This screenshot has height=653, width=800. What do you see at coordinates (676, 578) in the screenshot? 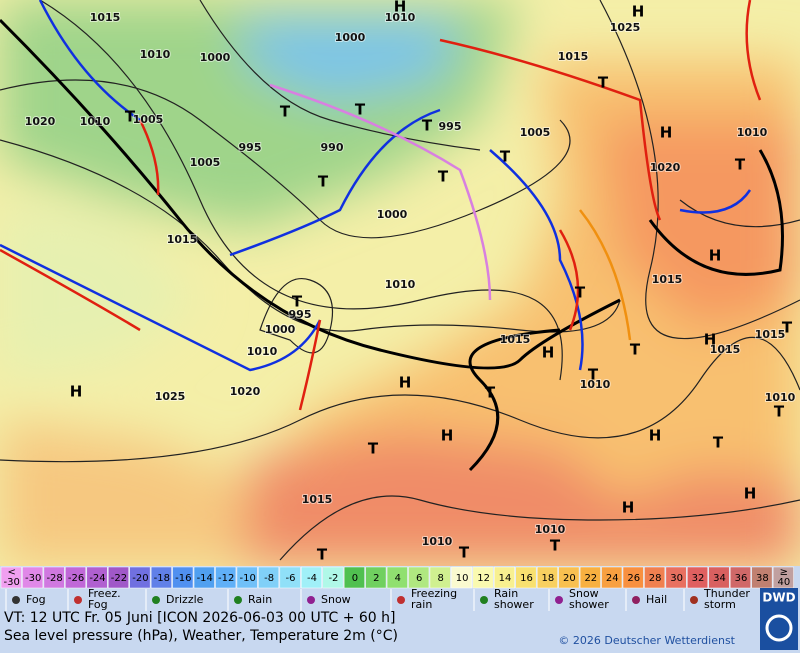
I see `scale-label: 30` at bounding box center [676, 578].